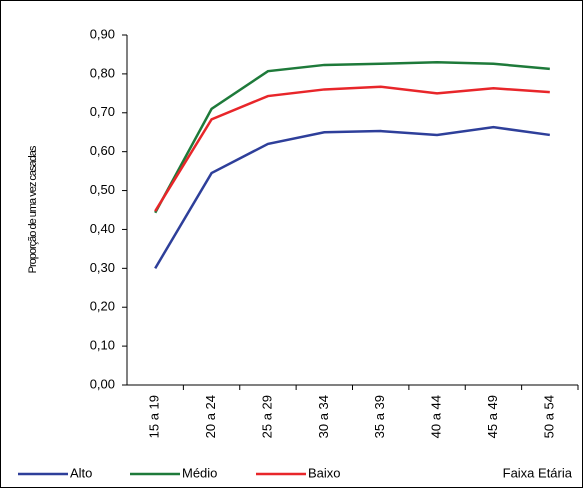 The height and width of the screenshot is (488, 583). What do you see at coordinates (102, 228) in the screenshot?
I see `y-tick-label: 0,40` at bounding box center [102, 228].